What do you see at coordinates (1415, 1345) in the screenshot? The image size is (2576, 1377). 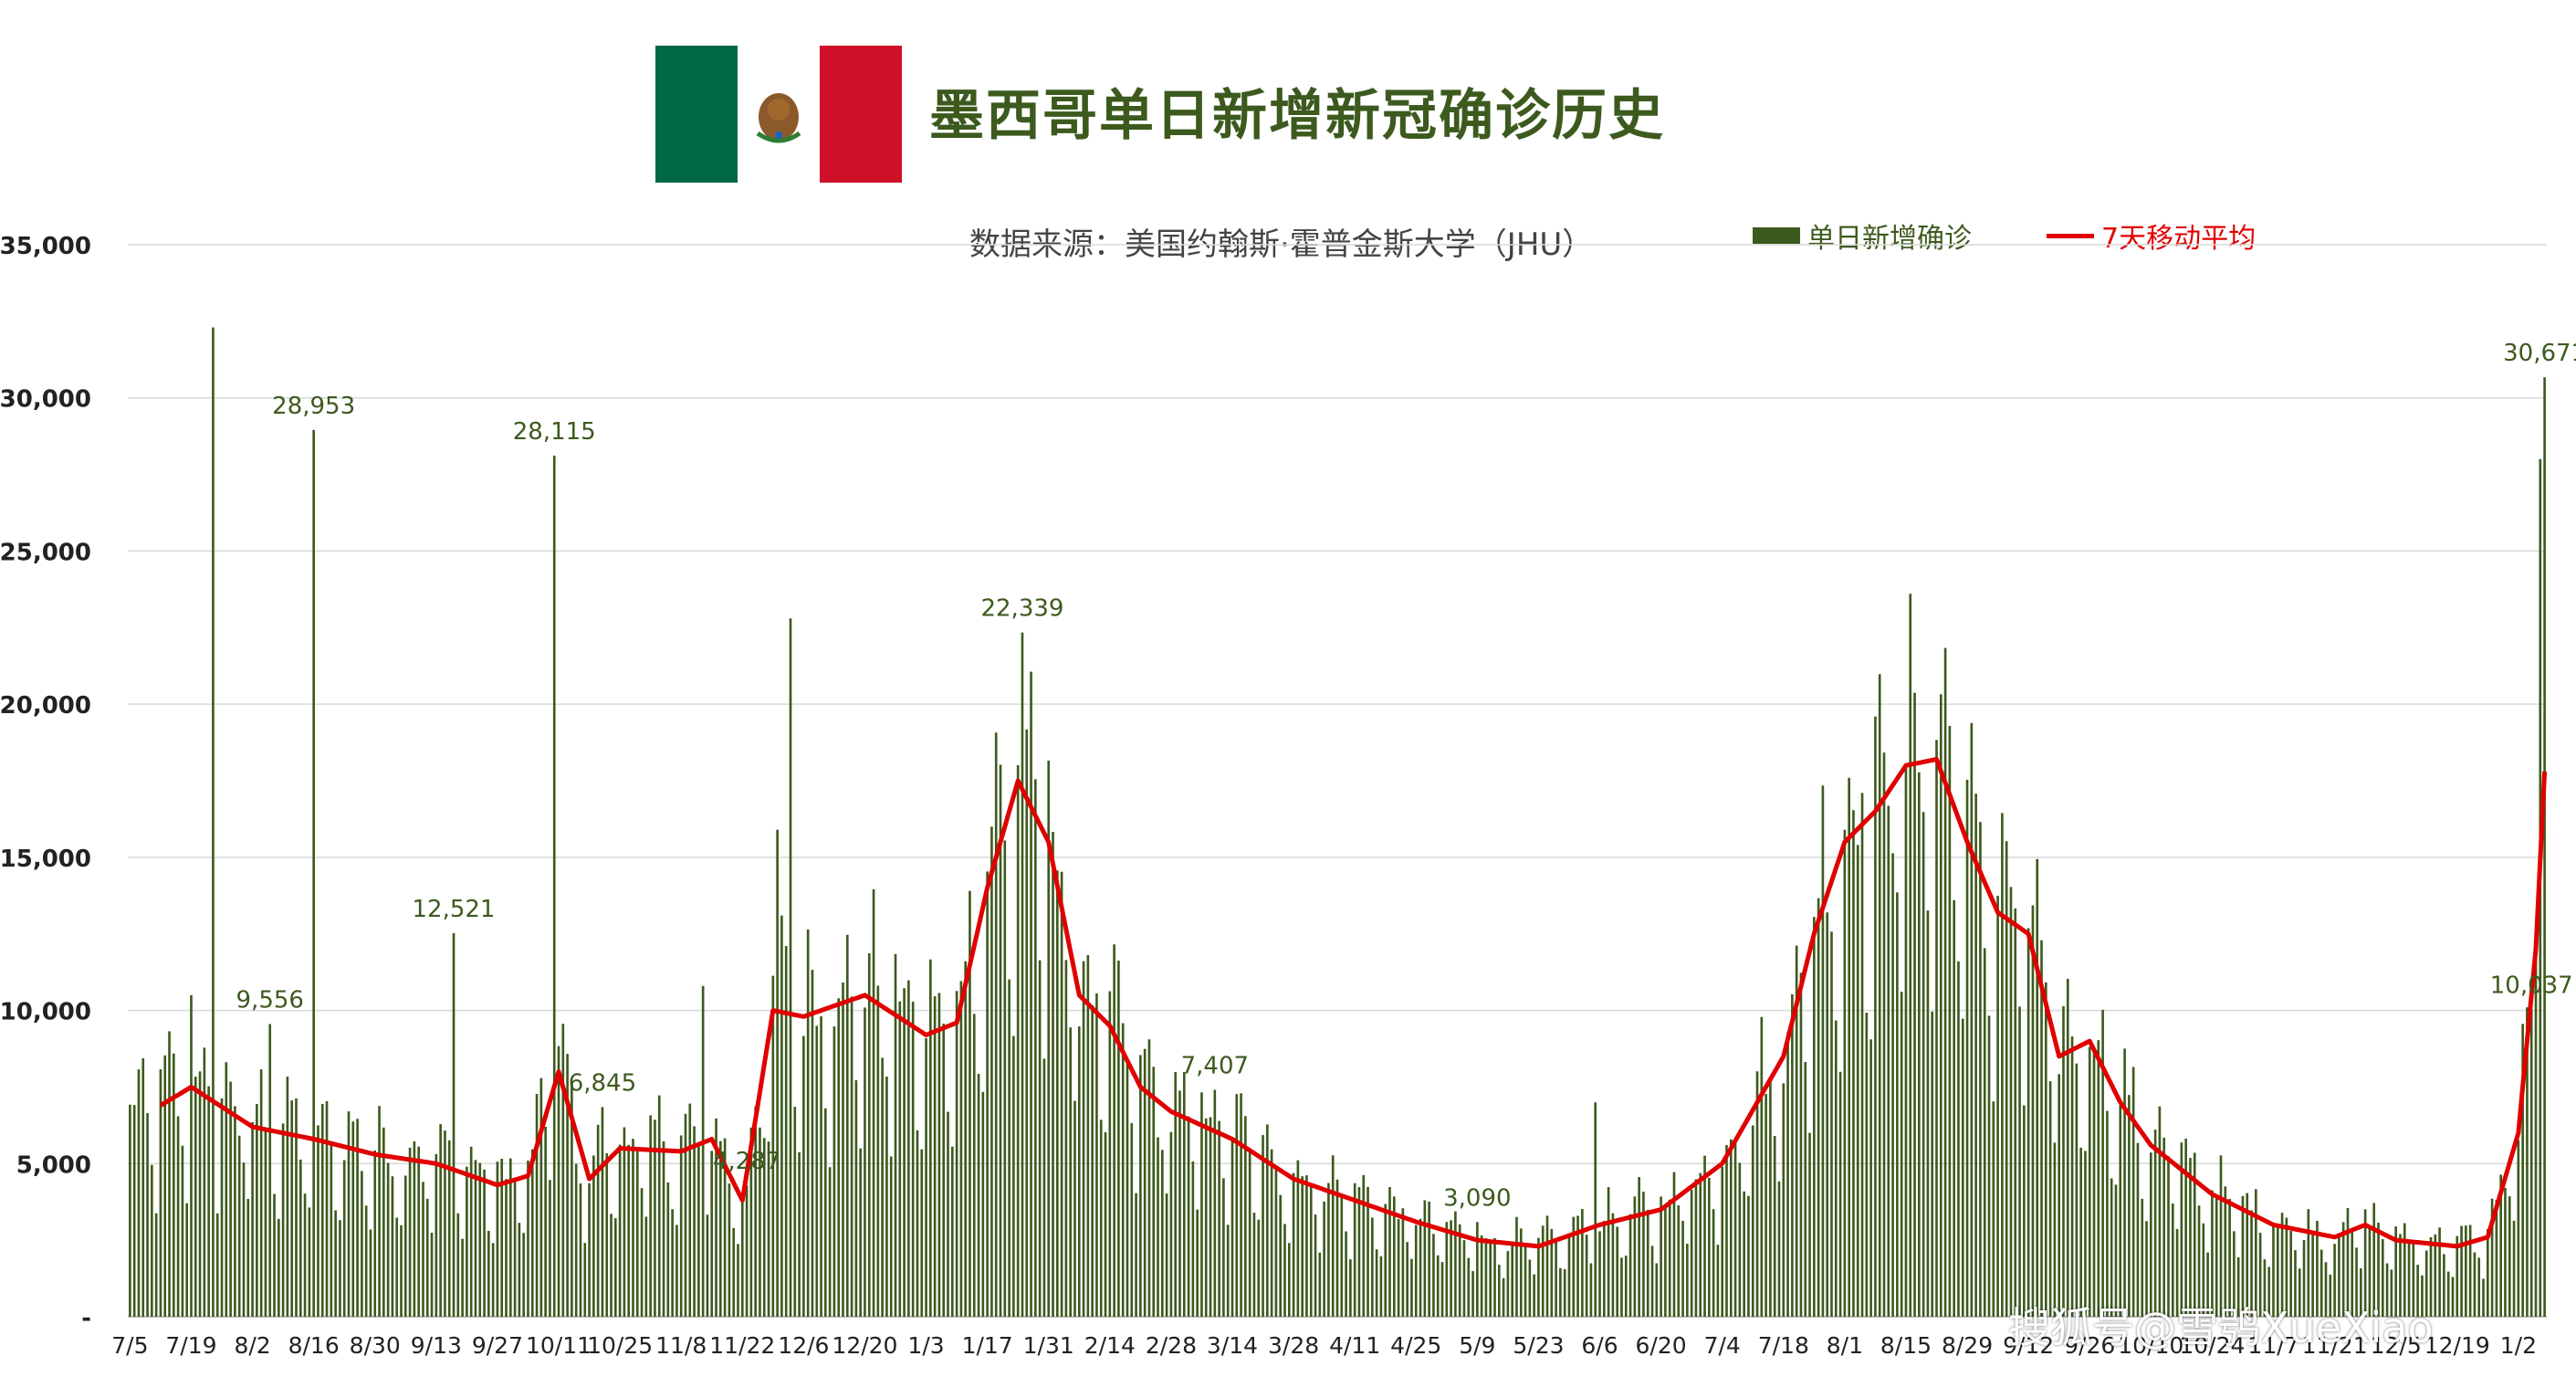 I see `x-tick-label: 4/25` at bounding box center [1415, 1345].